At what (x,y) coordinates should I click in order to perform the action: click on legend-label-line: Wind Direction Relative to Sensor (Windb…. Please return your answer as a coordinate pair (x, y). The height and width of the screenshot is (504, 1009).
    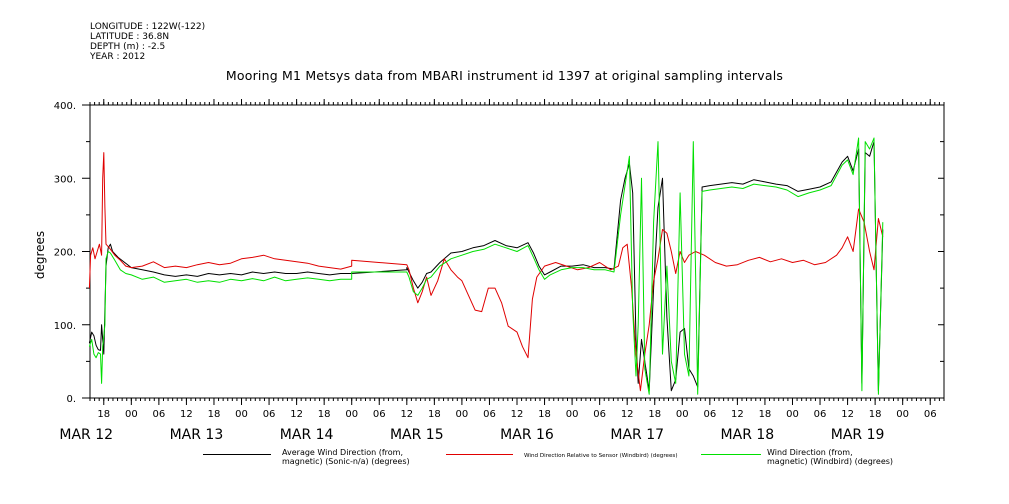
    Looking at the image, I should click on (601, 456).